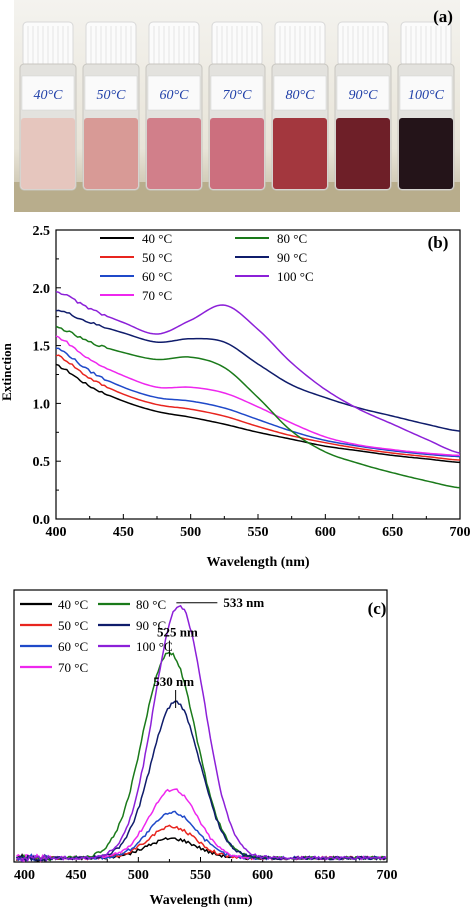 The width and height of the screenshot is (474, 910). Describe the element at coordinates (157, 238) in the screenshot. I see `legend-label-b: 40 °C` at that location.